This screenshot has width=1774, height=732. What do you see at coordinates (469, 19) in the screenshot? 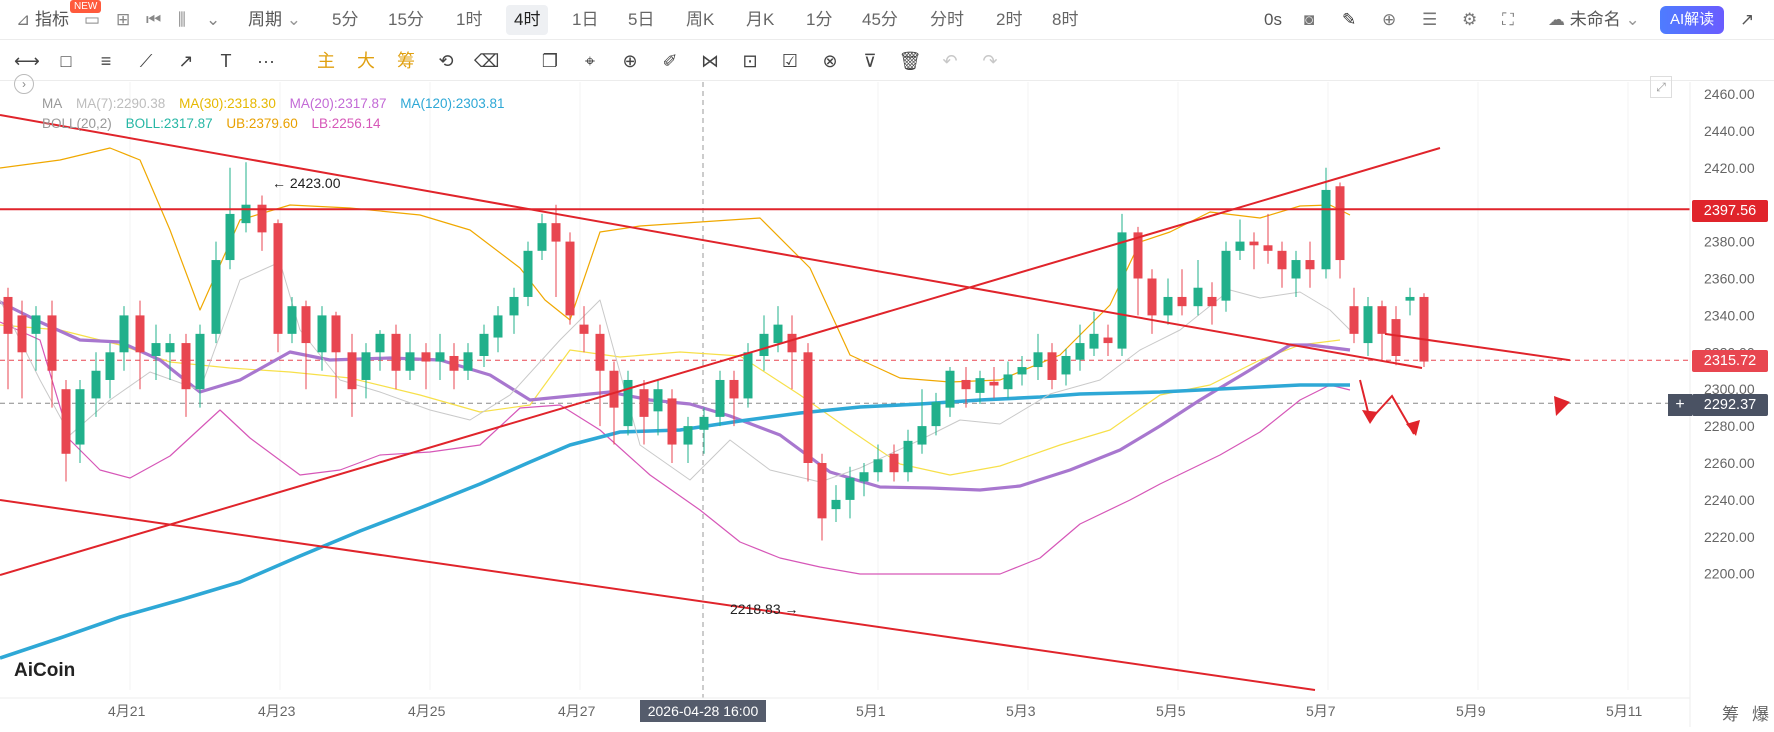
I see `period-1h: 1时` at bounding box center [469, 19].